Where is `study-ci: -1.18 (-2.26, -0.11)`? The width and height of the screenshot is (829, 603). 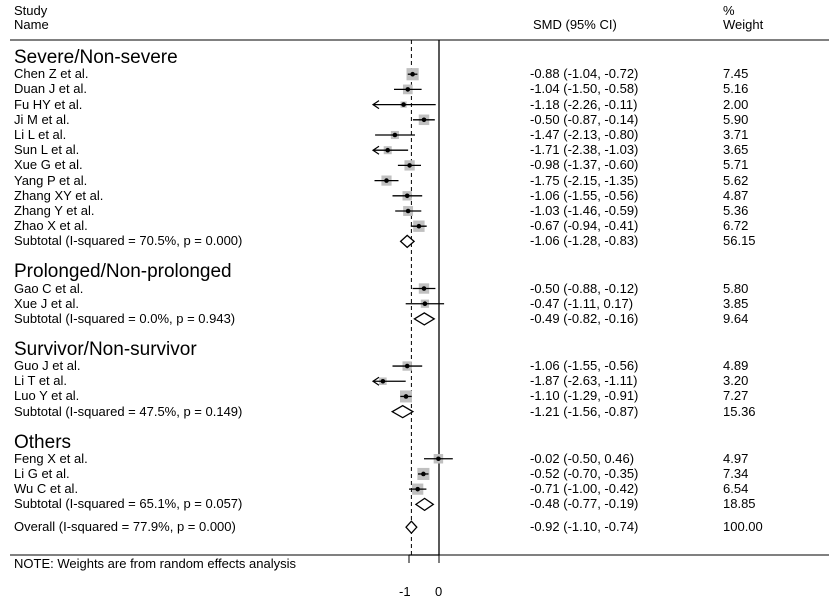 study-ci: -1.18 (-2.26, -0.11) is located at coordinates (584, 104).